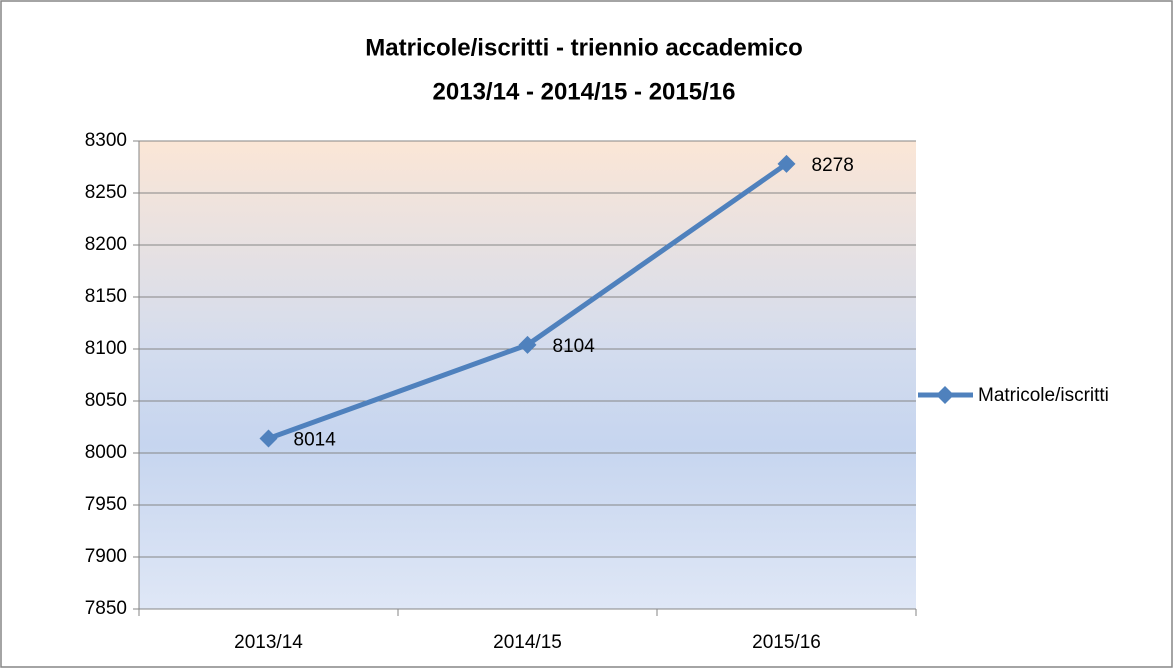 The image size is (1173, 668). I want to click on y-tick-label: 7950, so click(106, 504).